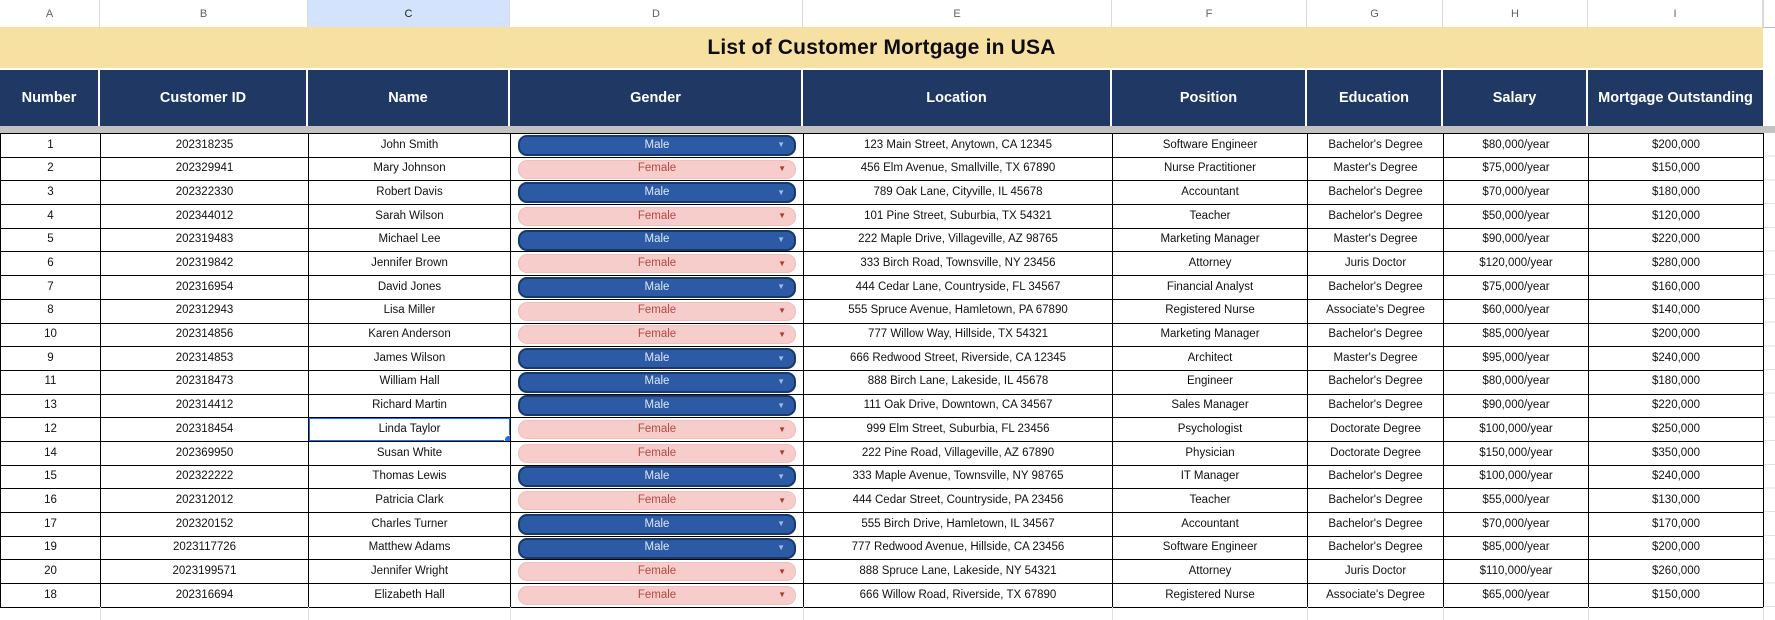 This screenshot has width=1775, height=620. What do you see at coordinates (50, 358) in the screenshot?
I see `number-cell: 9` at bounding box center [50, 358].